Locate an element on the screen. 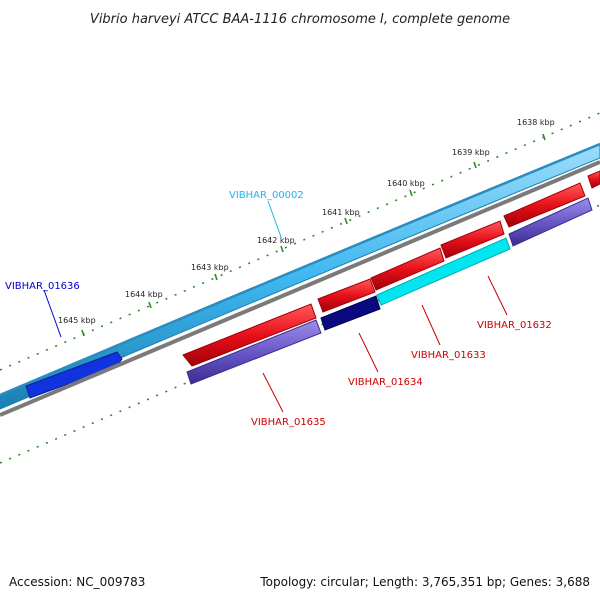  kbp-label: 1641 kbp is located at coordinates (341, 212).